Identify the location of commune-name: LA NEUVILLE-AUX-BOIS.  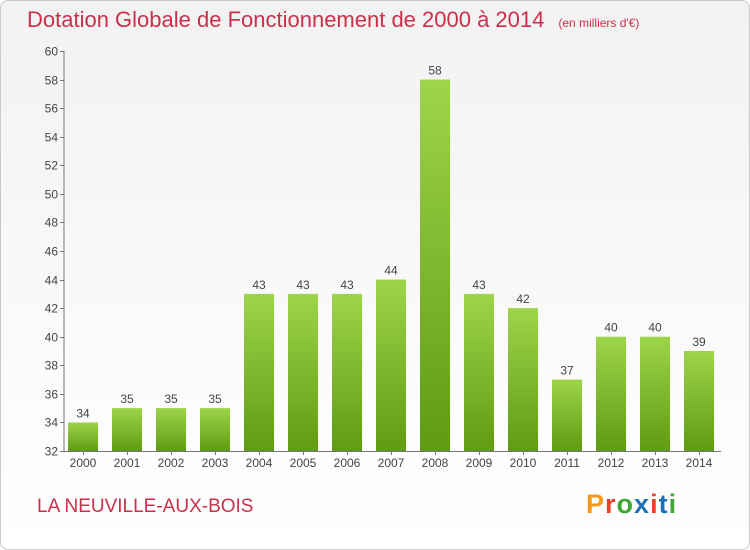
(145, 506).